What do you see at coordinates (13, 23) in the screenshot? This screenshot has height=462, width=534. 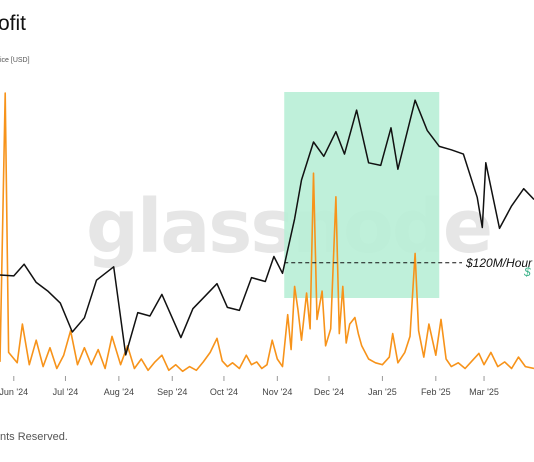 I see `chart-title: ofit` at bounding box center [13, 23].